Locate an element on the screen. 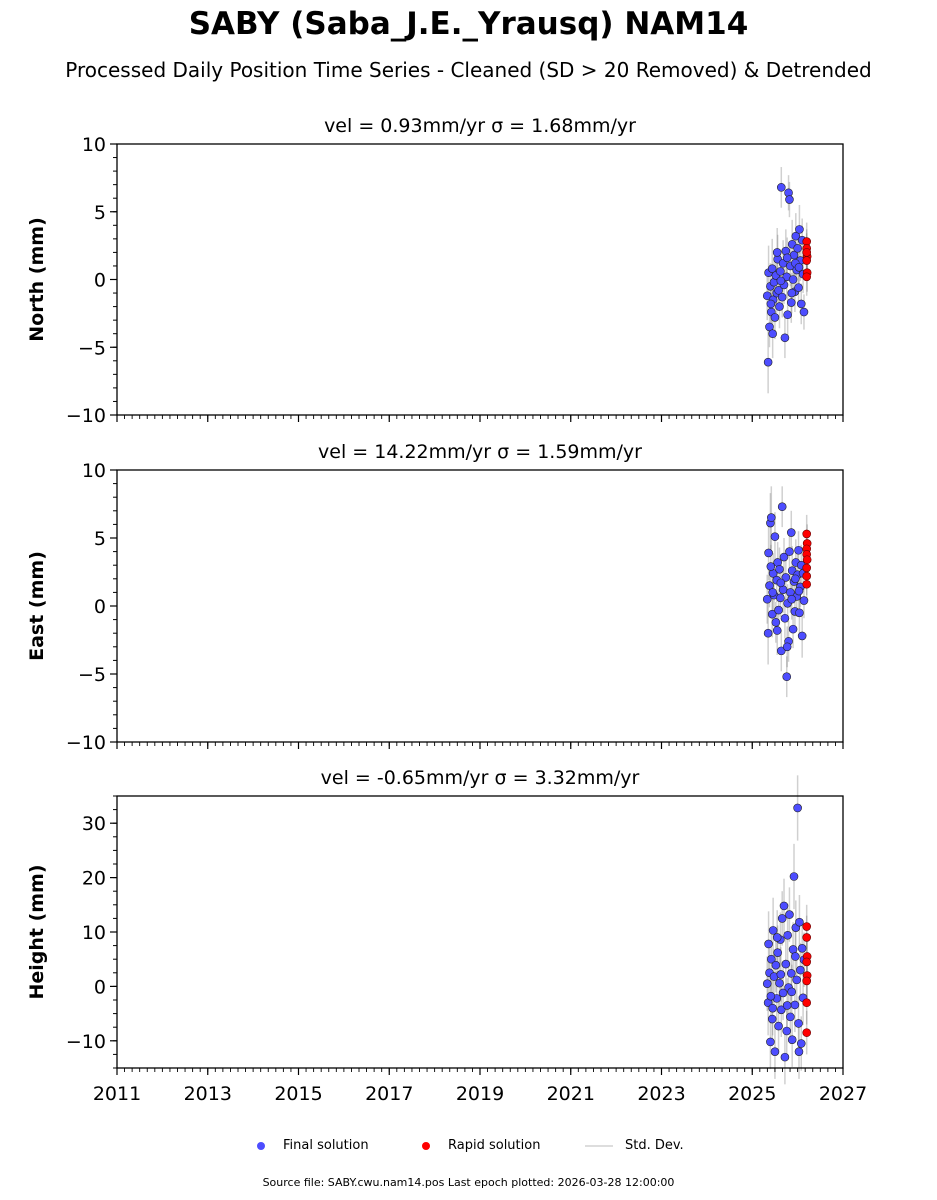 The image size is (937, 1200). legend-std-label: Std. Dev. is located at coordinates (654, 1145).